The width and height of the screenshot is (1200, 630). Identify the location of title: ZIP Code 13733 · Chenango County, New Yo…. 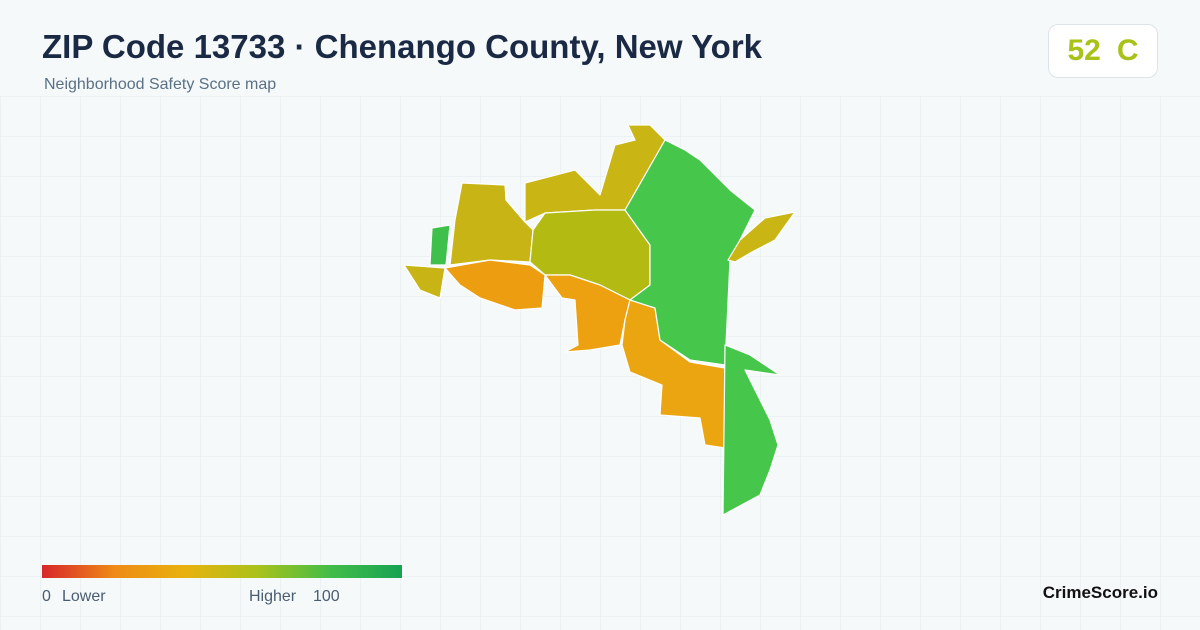
(402, 46).